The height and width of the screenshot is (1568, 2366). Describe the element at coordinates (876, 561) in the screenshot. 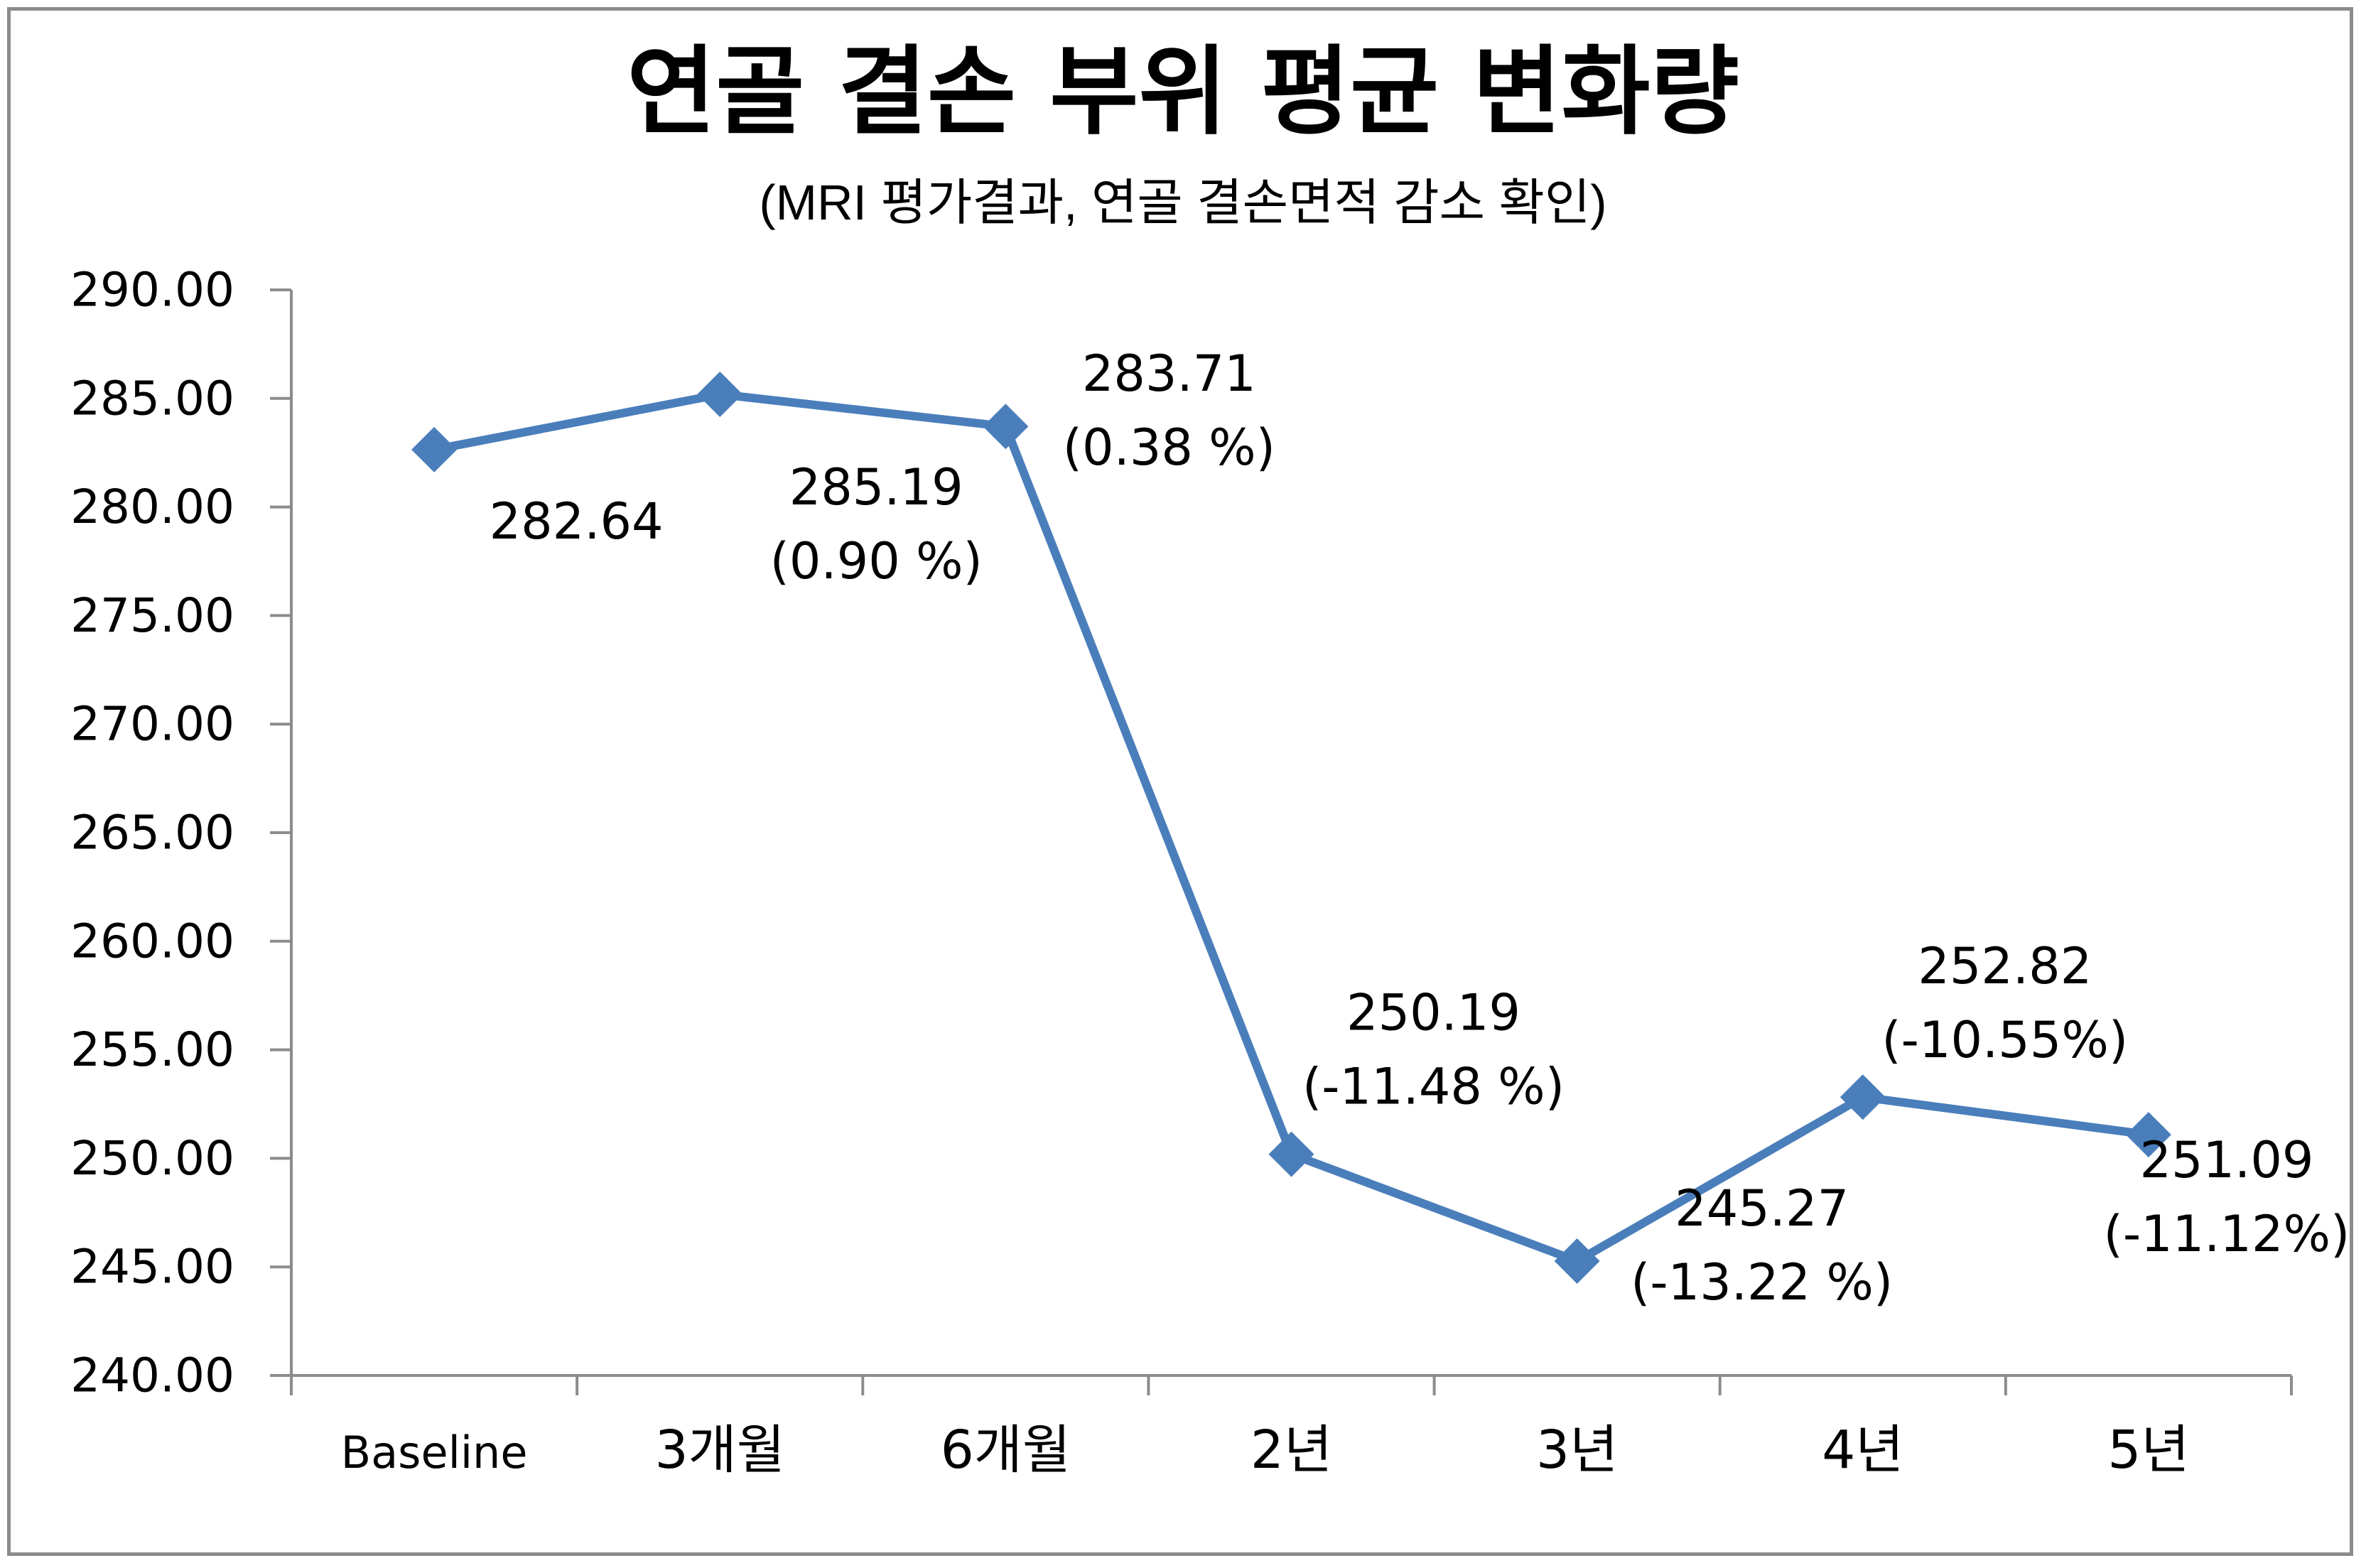

I see `data-label: (0.90 %)` at that location.